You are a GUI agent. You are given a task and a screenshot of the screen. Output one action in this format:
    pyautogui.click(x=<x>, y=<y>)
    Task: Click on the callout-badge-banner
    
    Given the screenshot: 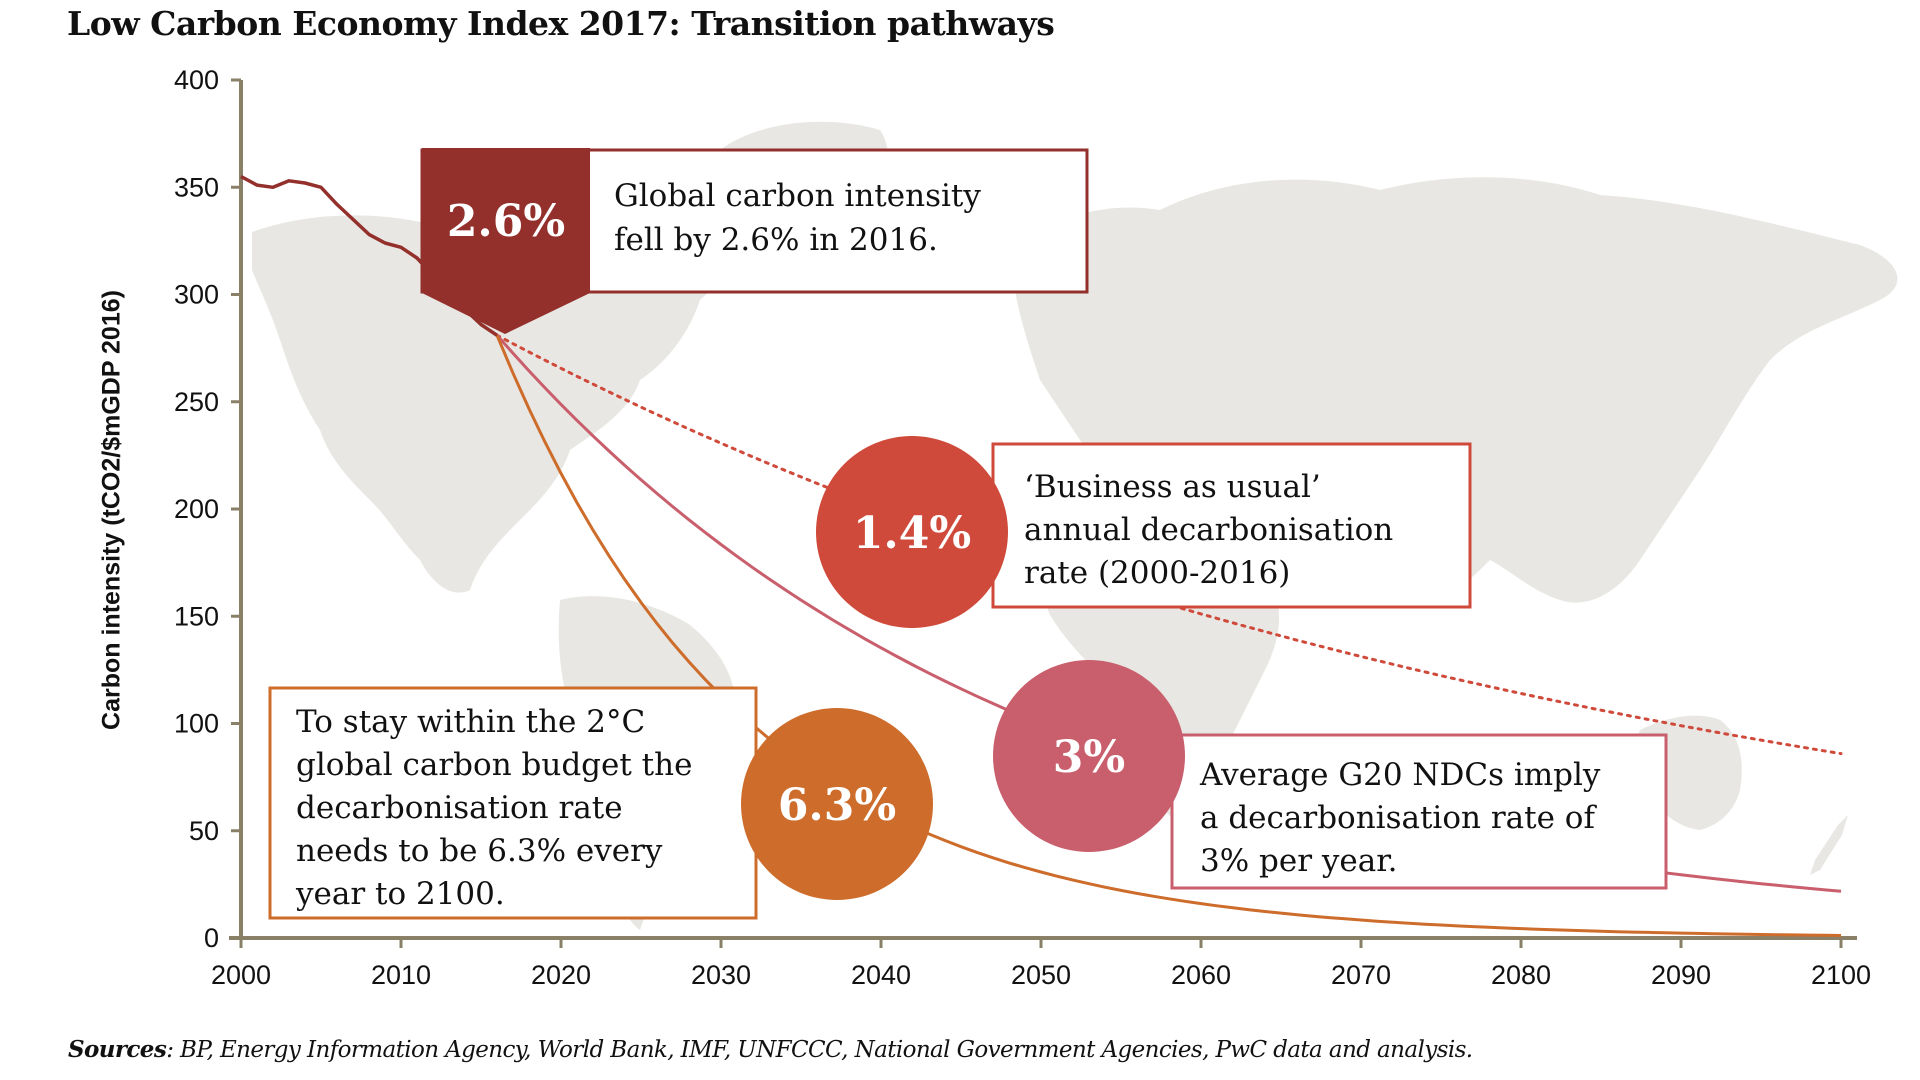 What is the action you would take?
    pyautogui.click(x=506, y=241)
    